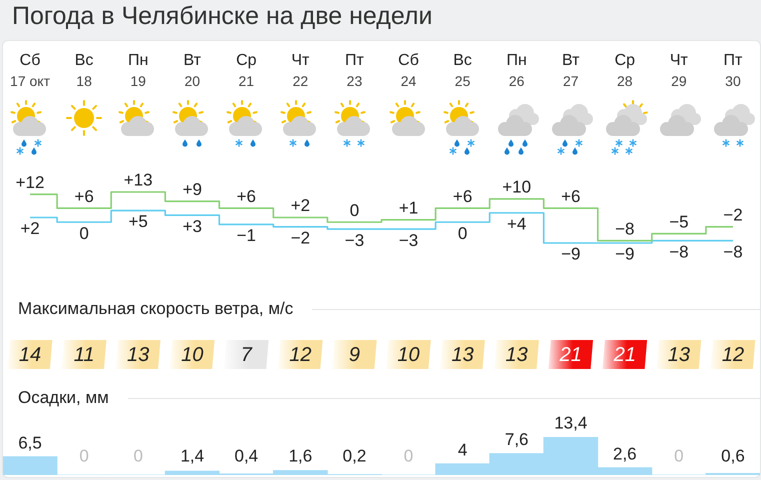 This screenshot has width=761, height=480. Describe the element at coordinates (354, 456) in the screenshot. I see `data-label: 0,2` at that location.